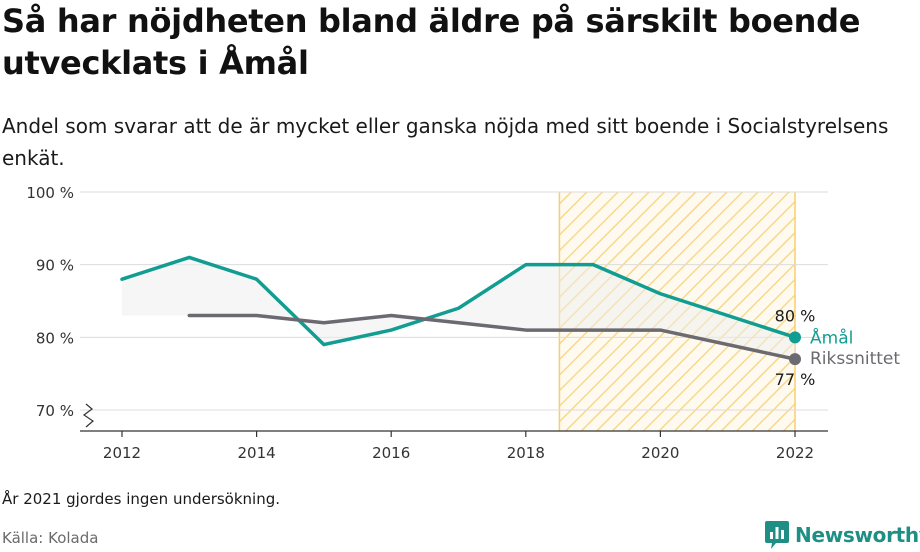  I want to click on x-tick-label: 2016, so click(391, 453).